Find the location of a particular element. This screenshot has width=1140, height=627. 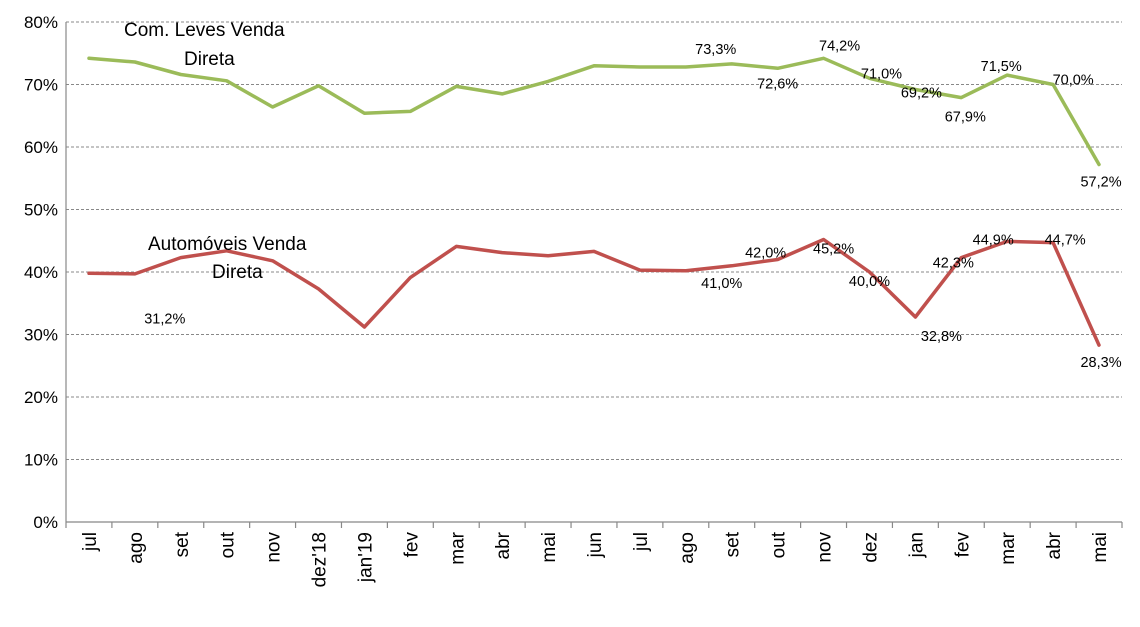

y-tick-label: 80% is located at coordinates (41, 22).